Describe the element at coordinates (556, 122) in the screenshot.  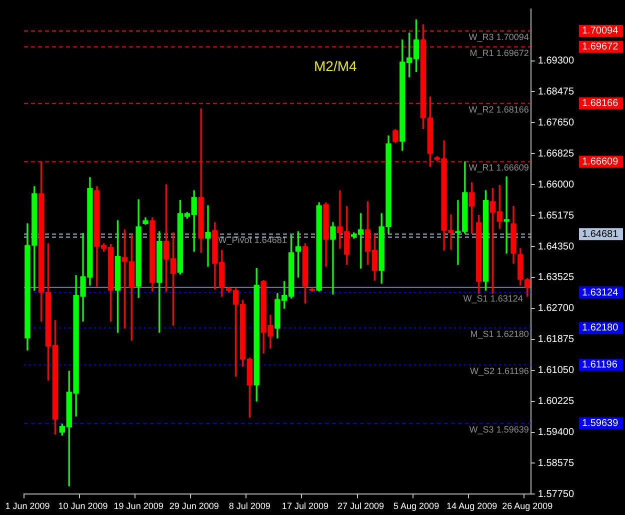
I see `y-tick-label: 1.67650` at that location.